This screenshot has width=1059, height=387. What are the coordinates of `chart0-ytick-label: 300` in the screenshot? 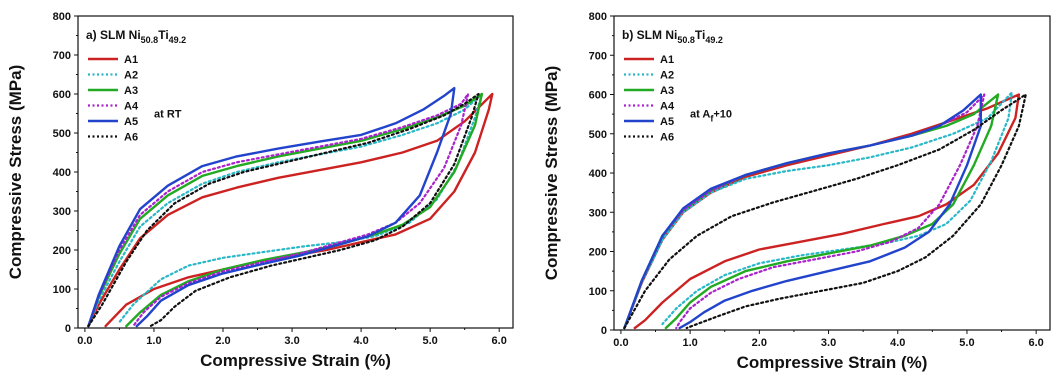 It's located at (62, 212).